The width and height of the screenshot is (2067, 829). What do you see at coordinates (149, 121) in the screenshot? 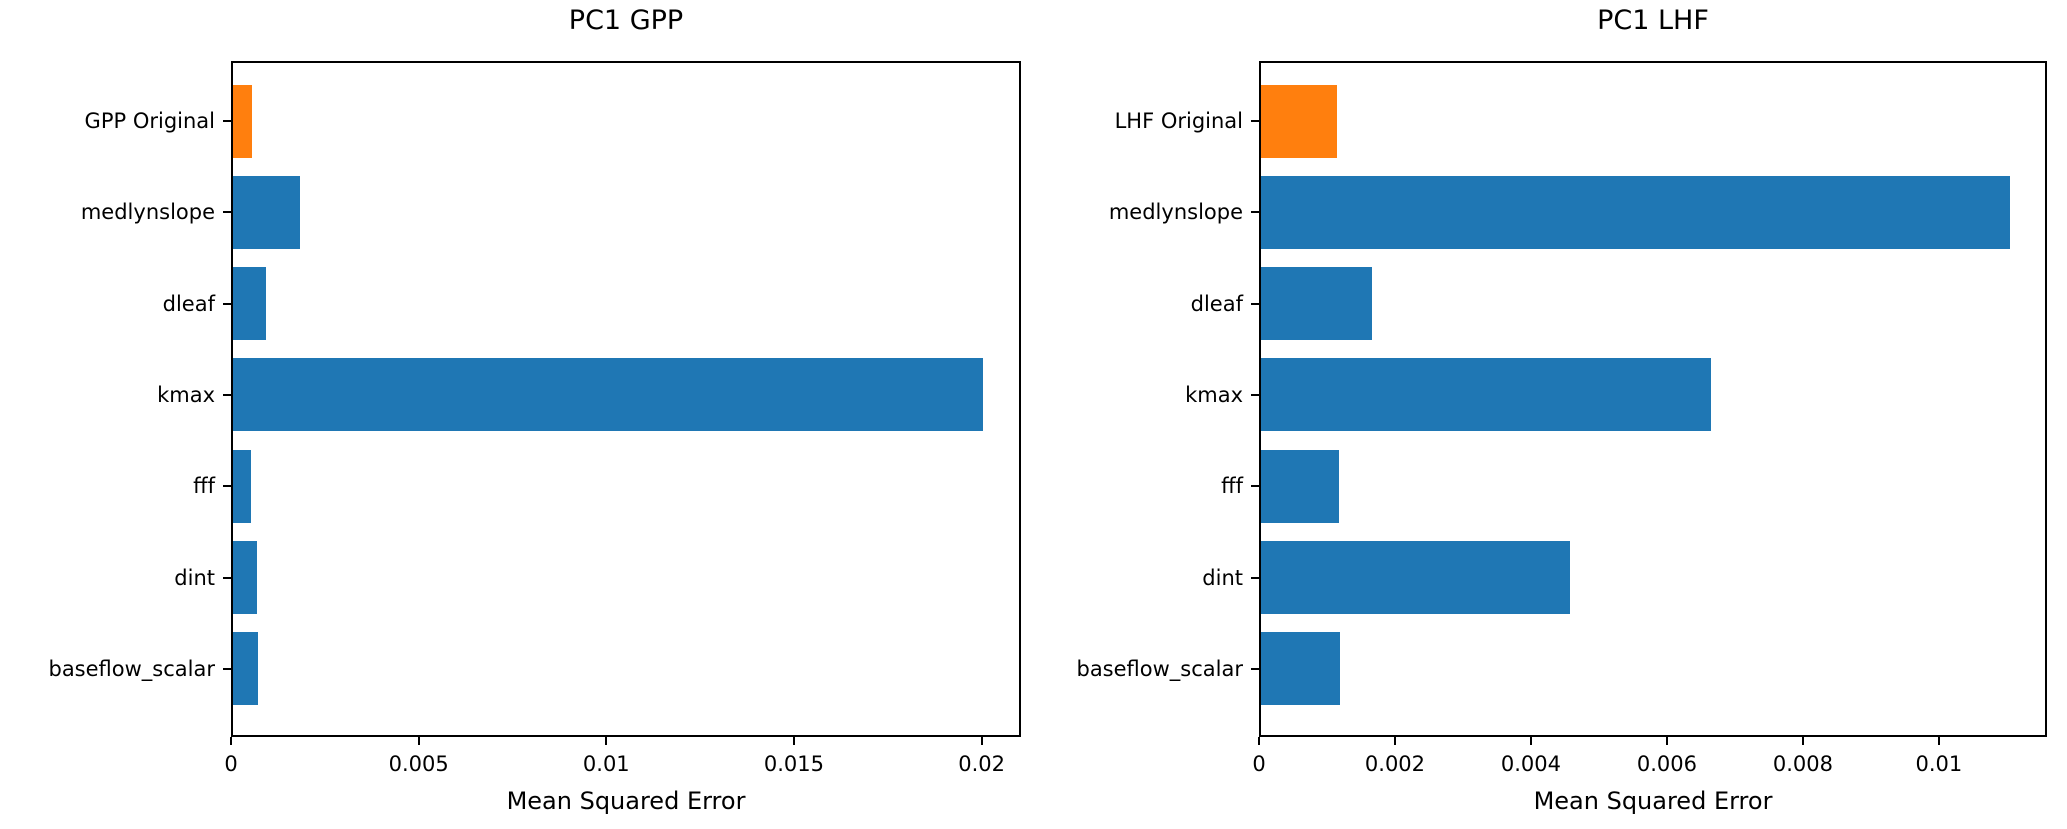
I see `y-tick-label: GPP Original` at bounding box center [149, 121].